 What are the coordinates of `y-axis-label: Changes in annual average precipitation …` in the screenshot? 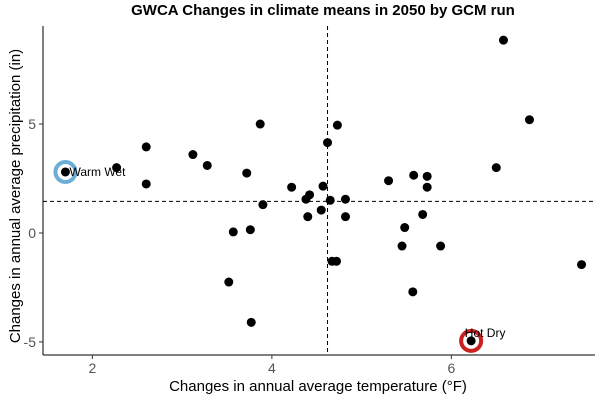 It's located at (15, 196).